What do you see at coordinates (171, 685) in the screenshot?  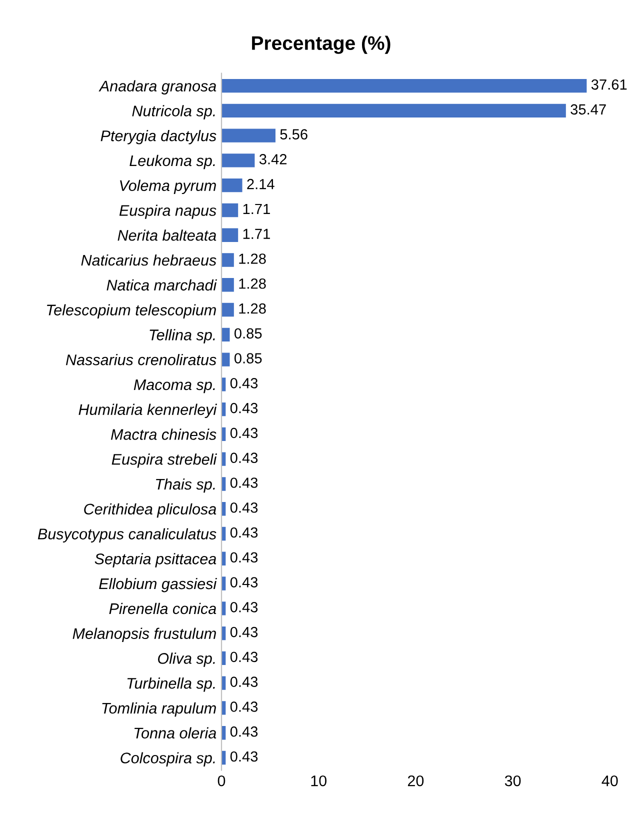 I see `y-tick-label: Turbinella sp.` at bounding box center [171, 685].